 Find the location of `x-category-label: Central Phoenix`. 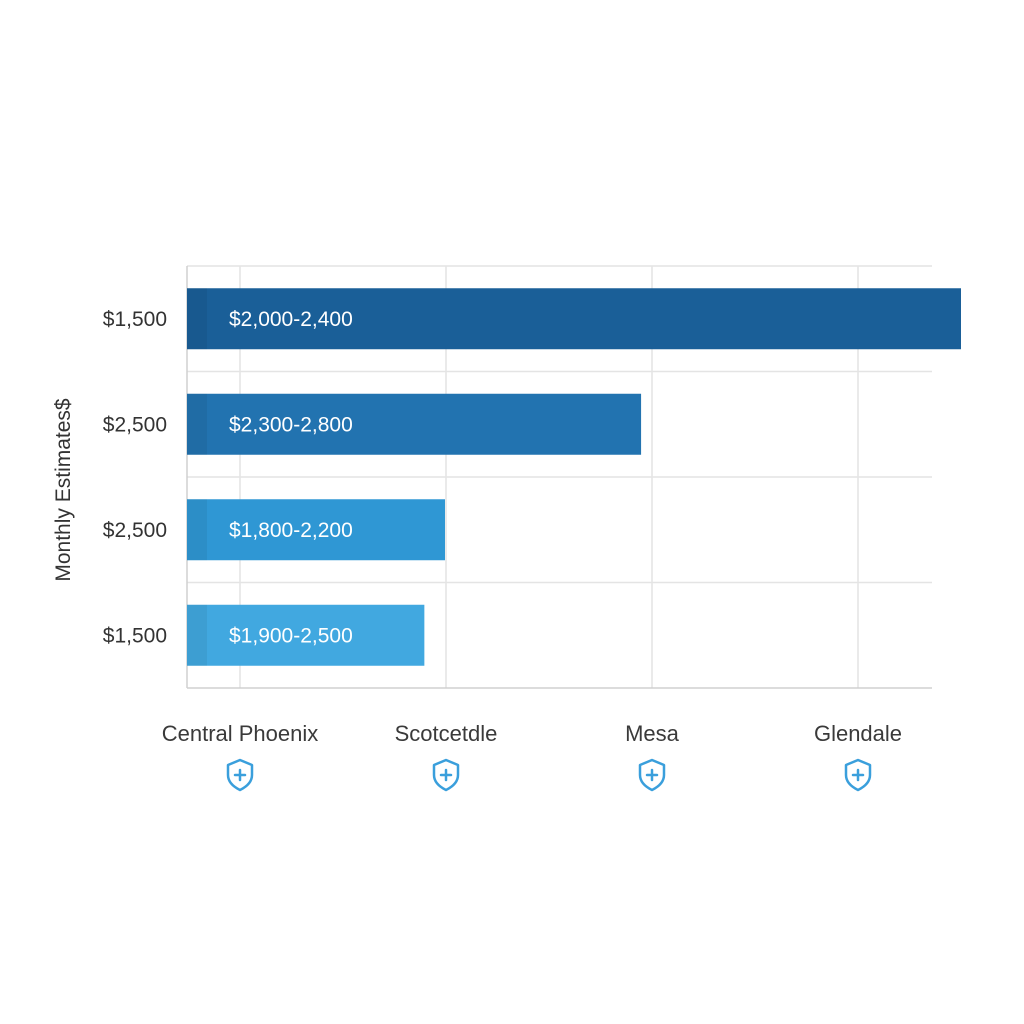

x-category-label: Central Phoenix is located at coordinates (240, 733).